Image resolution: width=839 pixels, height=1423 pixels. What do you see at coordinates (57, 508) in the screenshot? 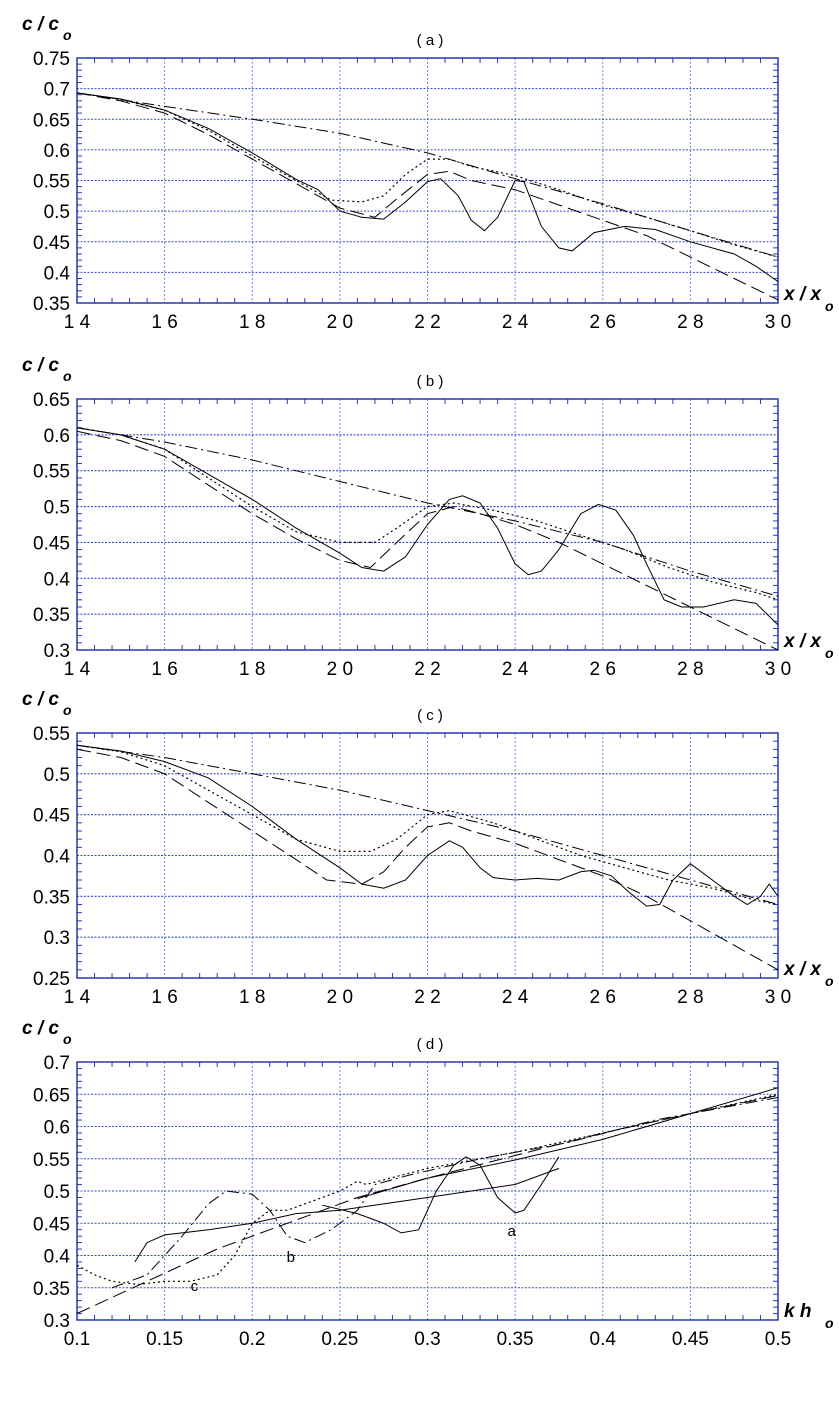
I see `panel-b-y-tick-label: 0.5` at bounding box center [57, 508].